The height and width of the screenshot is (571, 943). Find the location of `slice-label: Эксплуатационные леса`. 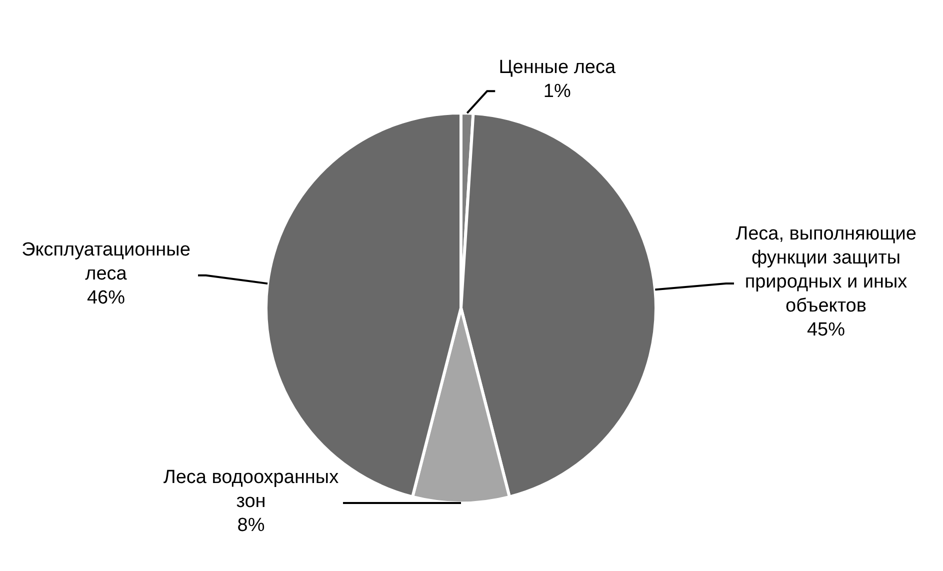

slice-label: Эксплуатационные леса is located at coordinates (106, 261).